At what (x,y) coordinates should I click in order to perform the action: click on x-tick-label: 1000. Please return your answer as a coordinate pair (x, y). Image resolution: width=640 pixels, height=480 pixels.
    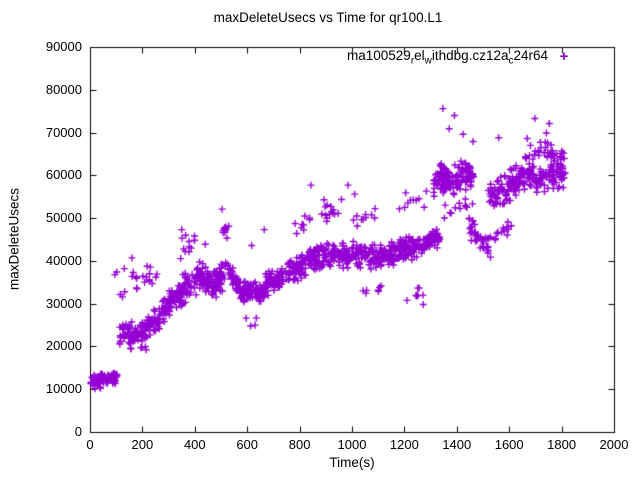
    Looking at the image, I should click on (352, 444).